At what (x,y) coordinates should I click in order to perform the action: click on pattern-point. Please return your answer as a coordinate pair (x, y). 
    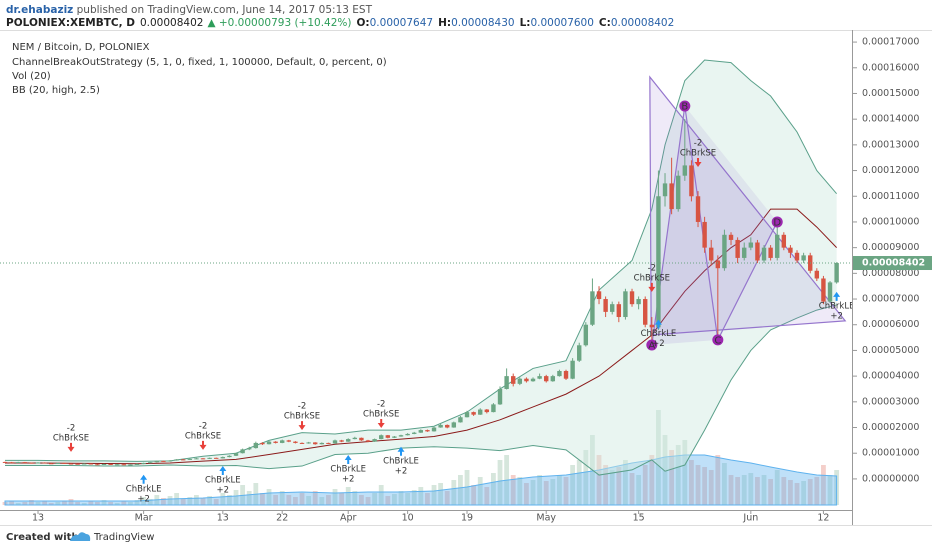
    Looking at the image, I should click on (685, 106).